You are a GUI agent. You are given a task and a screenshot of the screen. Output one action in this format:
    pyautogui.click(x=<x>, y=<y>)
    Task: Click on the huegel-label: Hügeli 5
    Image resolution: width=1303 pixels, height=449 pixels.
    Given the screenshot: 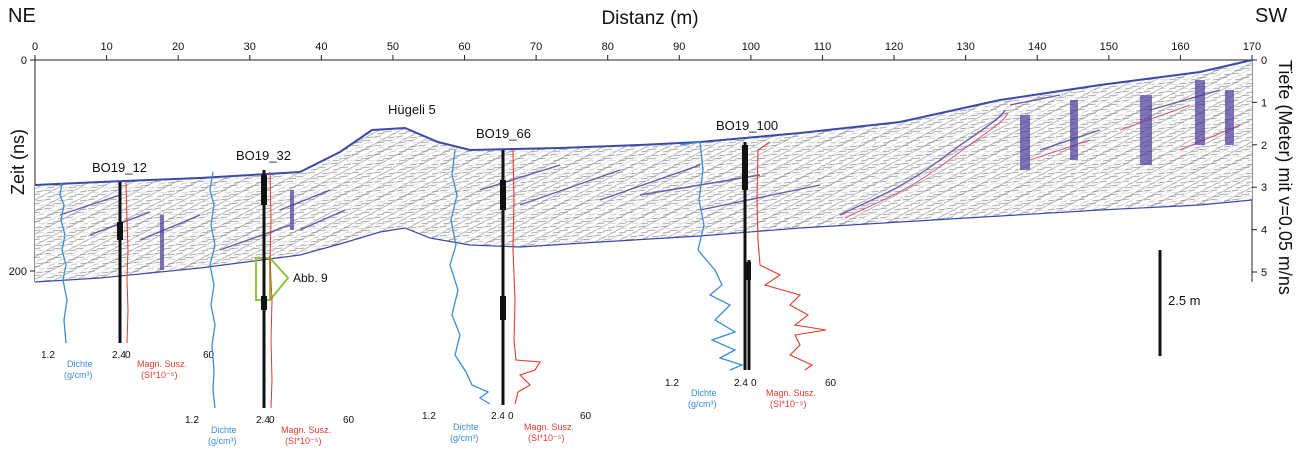 What is the action you would take?
    pyautogui.click(x=412, y=109)
    